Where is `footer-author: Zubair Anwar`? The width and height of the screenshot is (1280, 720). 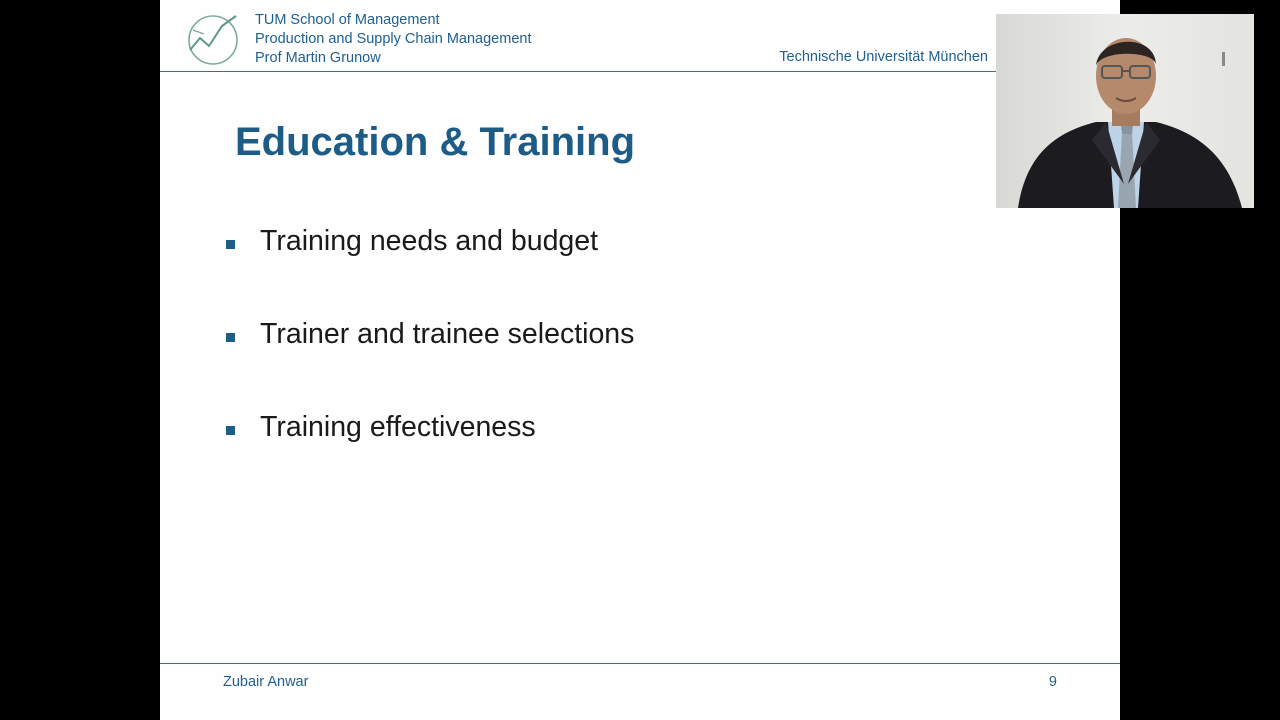
footer-author: Zubair Anwar is located at coordinates (266, 682).